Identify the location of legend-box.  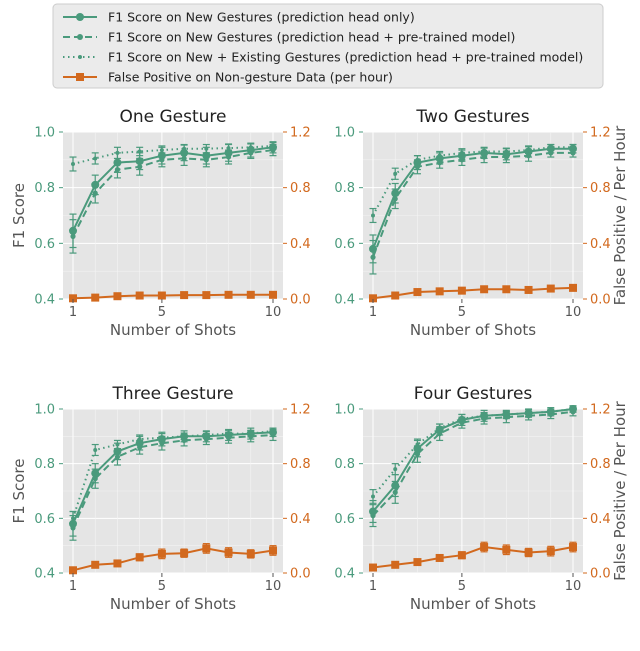
(328, 46).